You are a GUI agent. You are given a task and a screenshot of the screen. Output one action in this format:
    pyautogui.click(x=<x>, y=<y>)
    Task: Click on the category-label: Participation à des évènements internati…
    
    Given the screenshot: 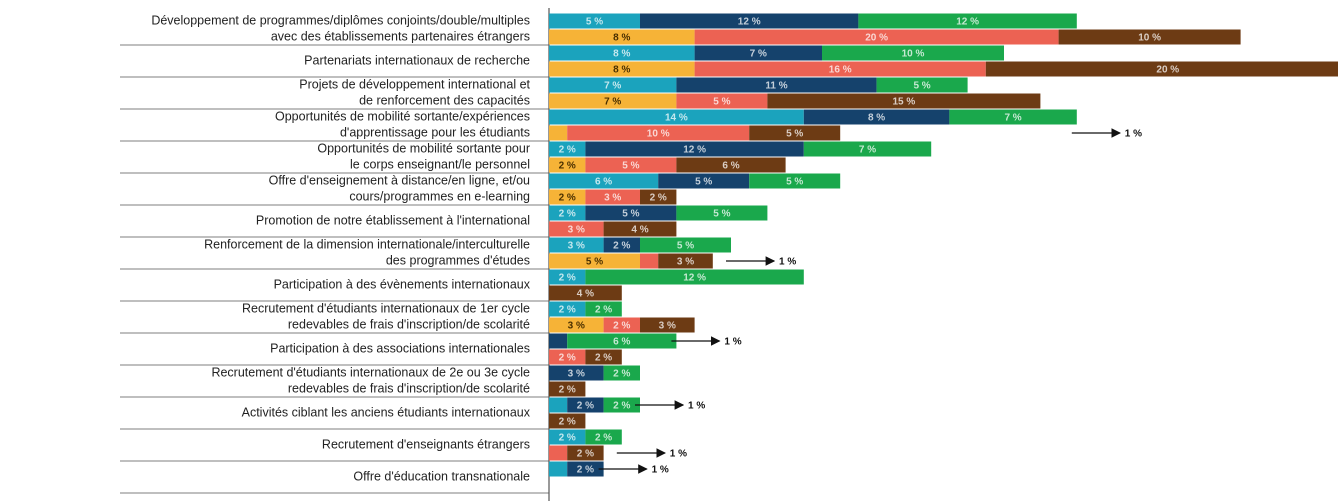 What is the action you would take?
    pyautogui.click(x=402, y=284)
    